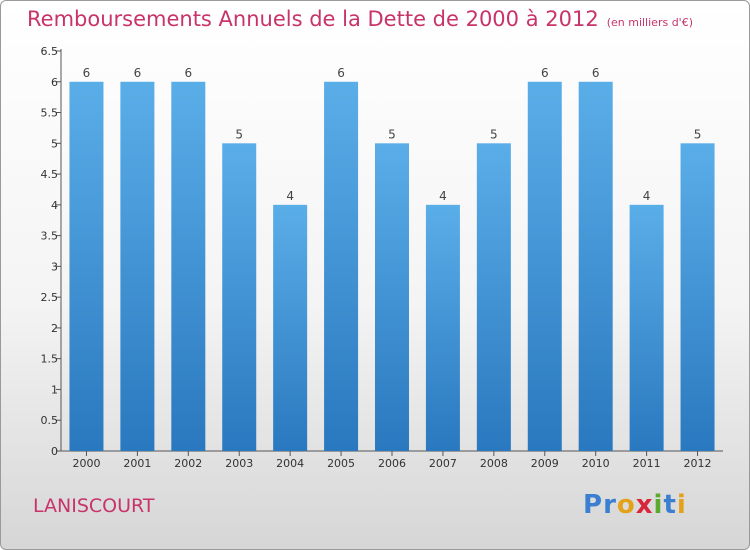 The image size is (750, 550). I want to click on y-tick-label: 0.5, so click(50, 420).